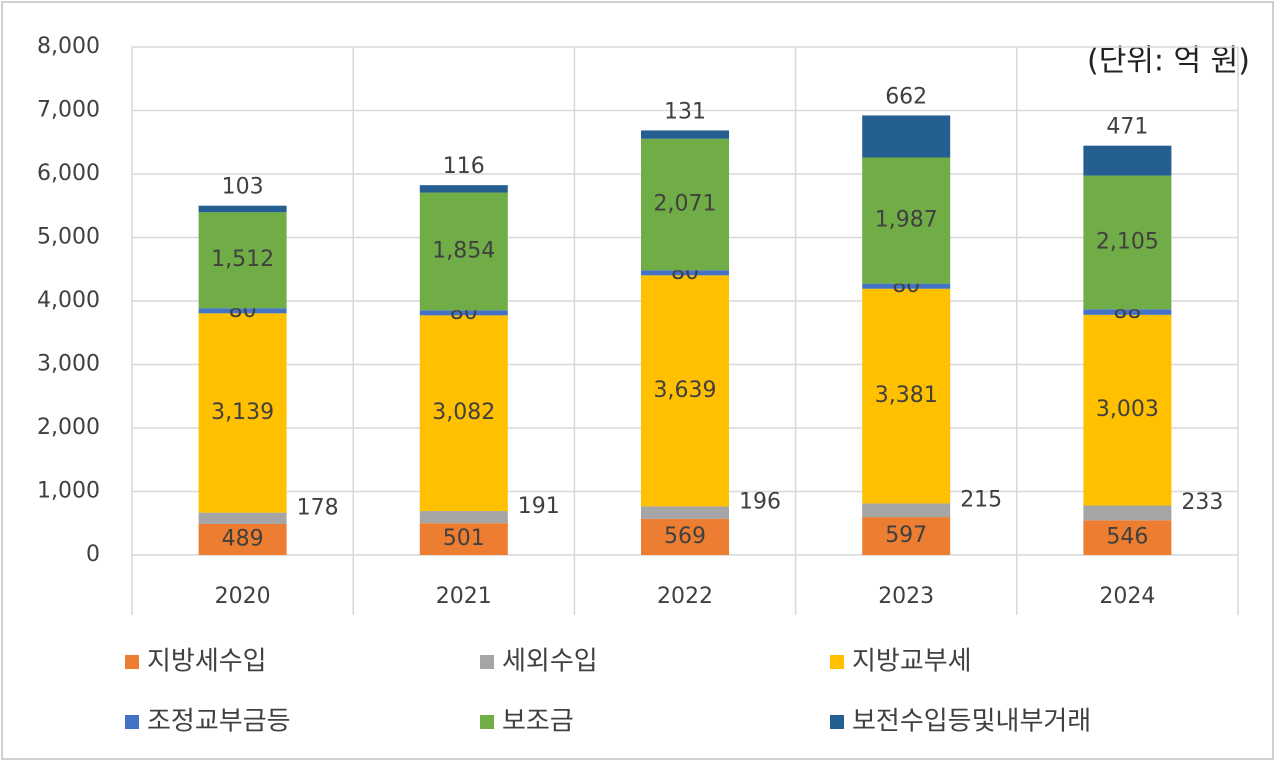 This screenshot has height=761, width=1275. What do you see at coordinates (93, 554) in the screenshot?
I see `y-tick-label: 0` at bounding box center [93, 554].